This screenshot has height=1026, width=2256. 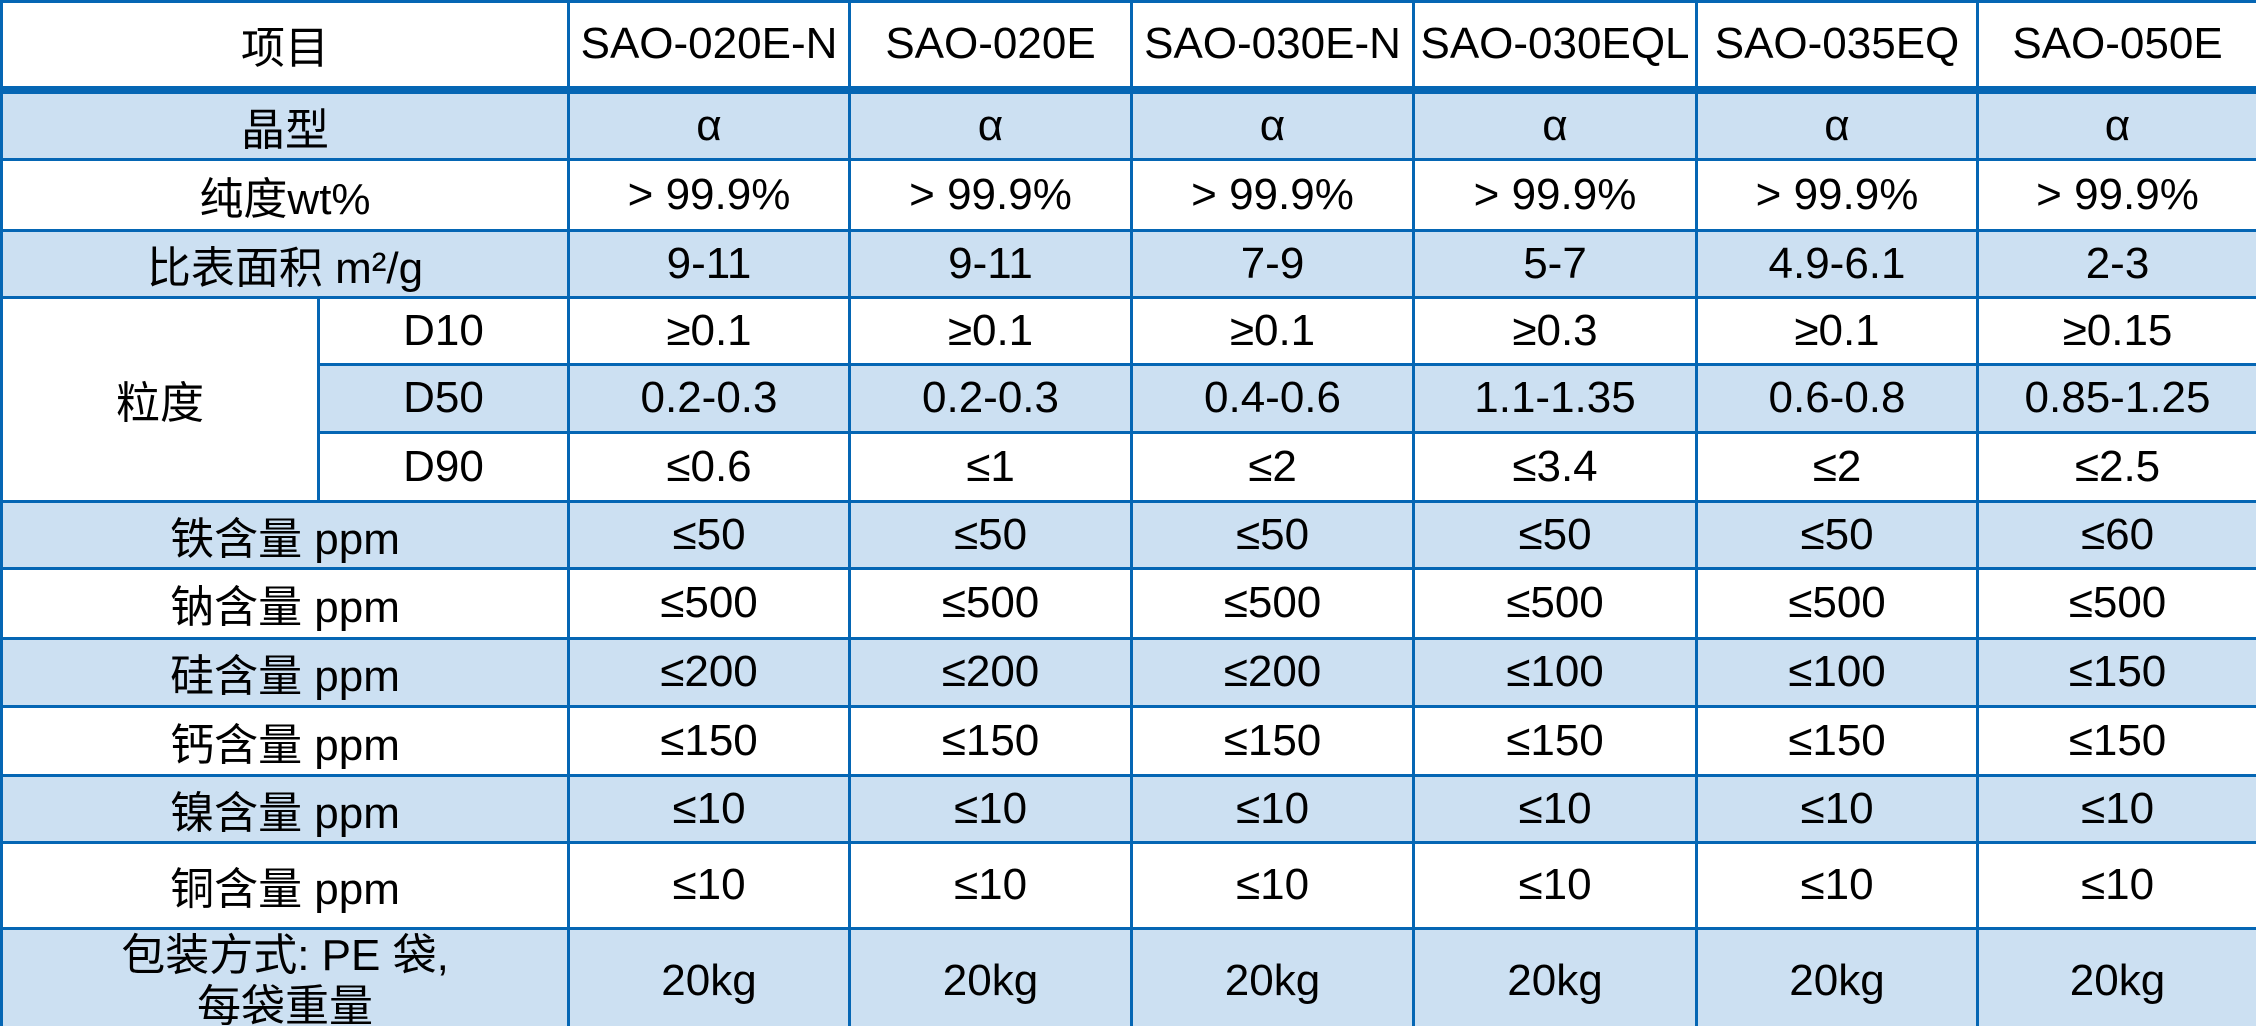 I want to click on table-row-sodium: 钠含量 ppm ≤500 ≤500 ≤500 ≤500 ≤500 ≤500, so click(x=1128, y=603).